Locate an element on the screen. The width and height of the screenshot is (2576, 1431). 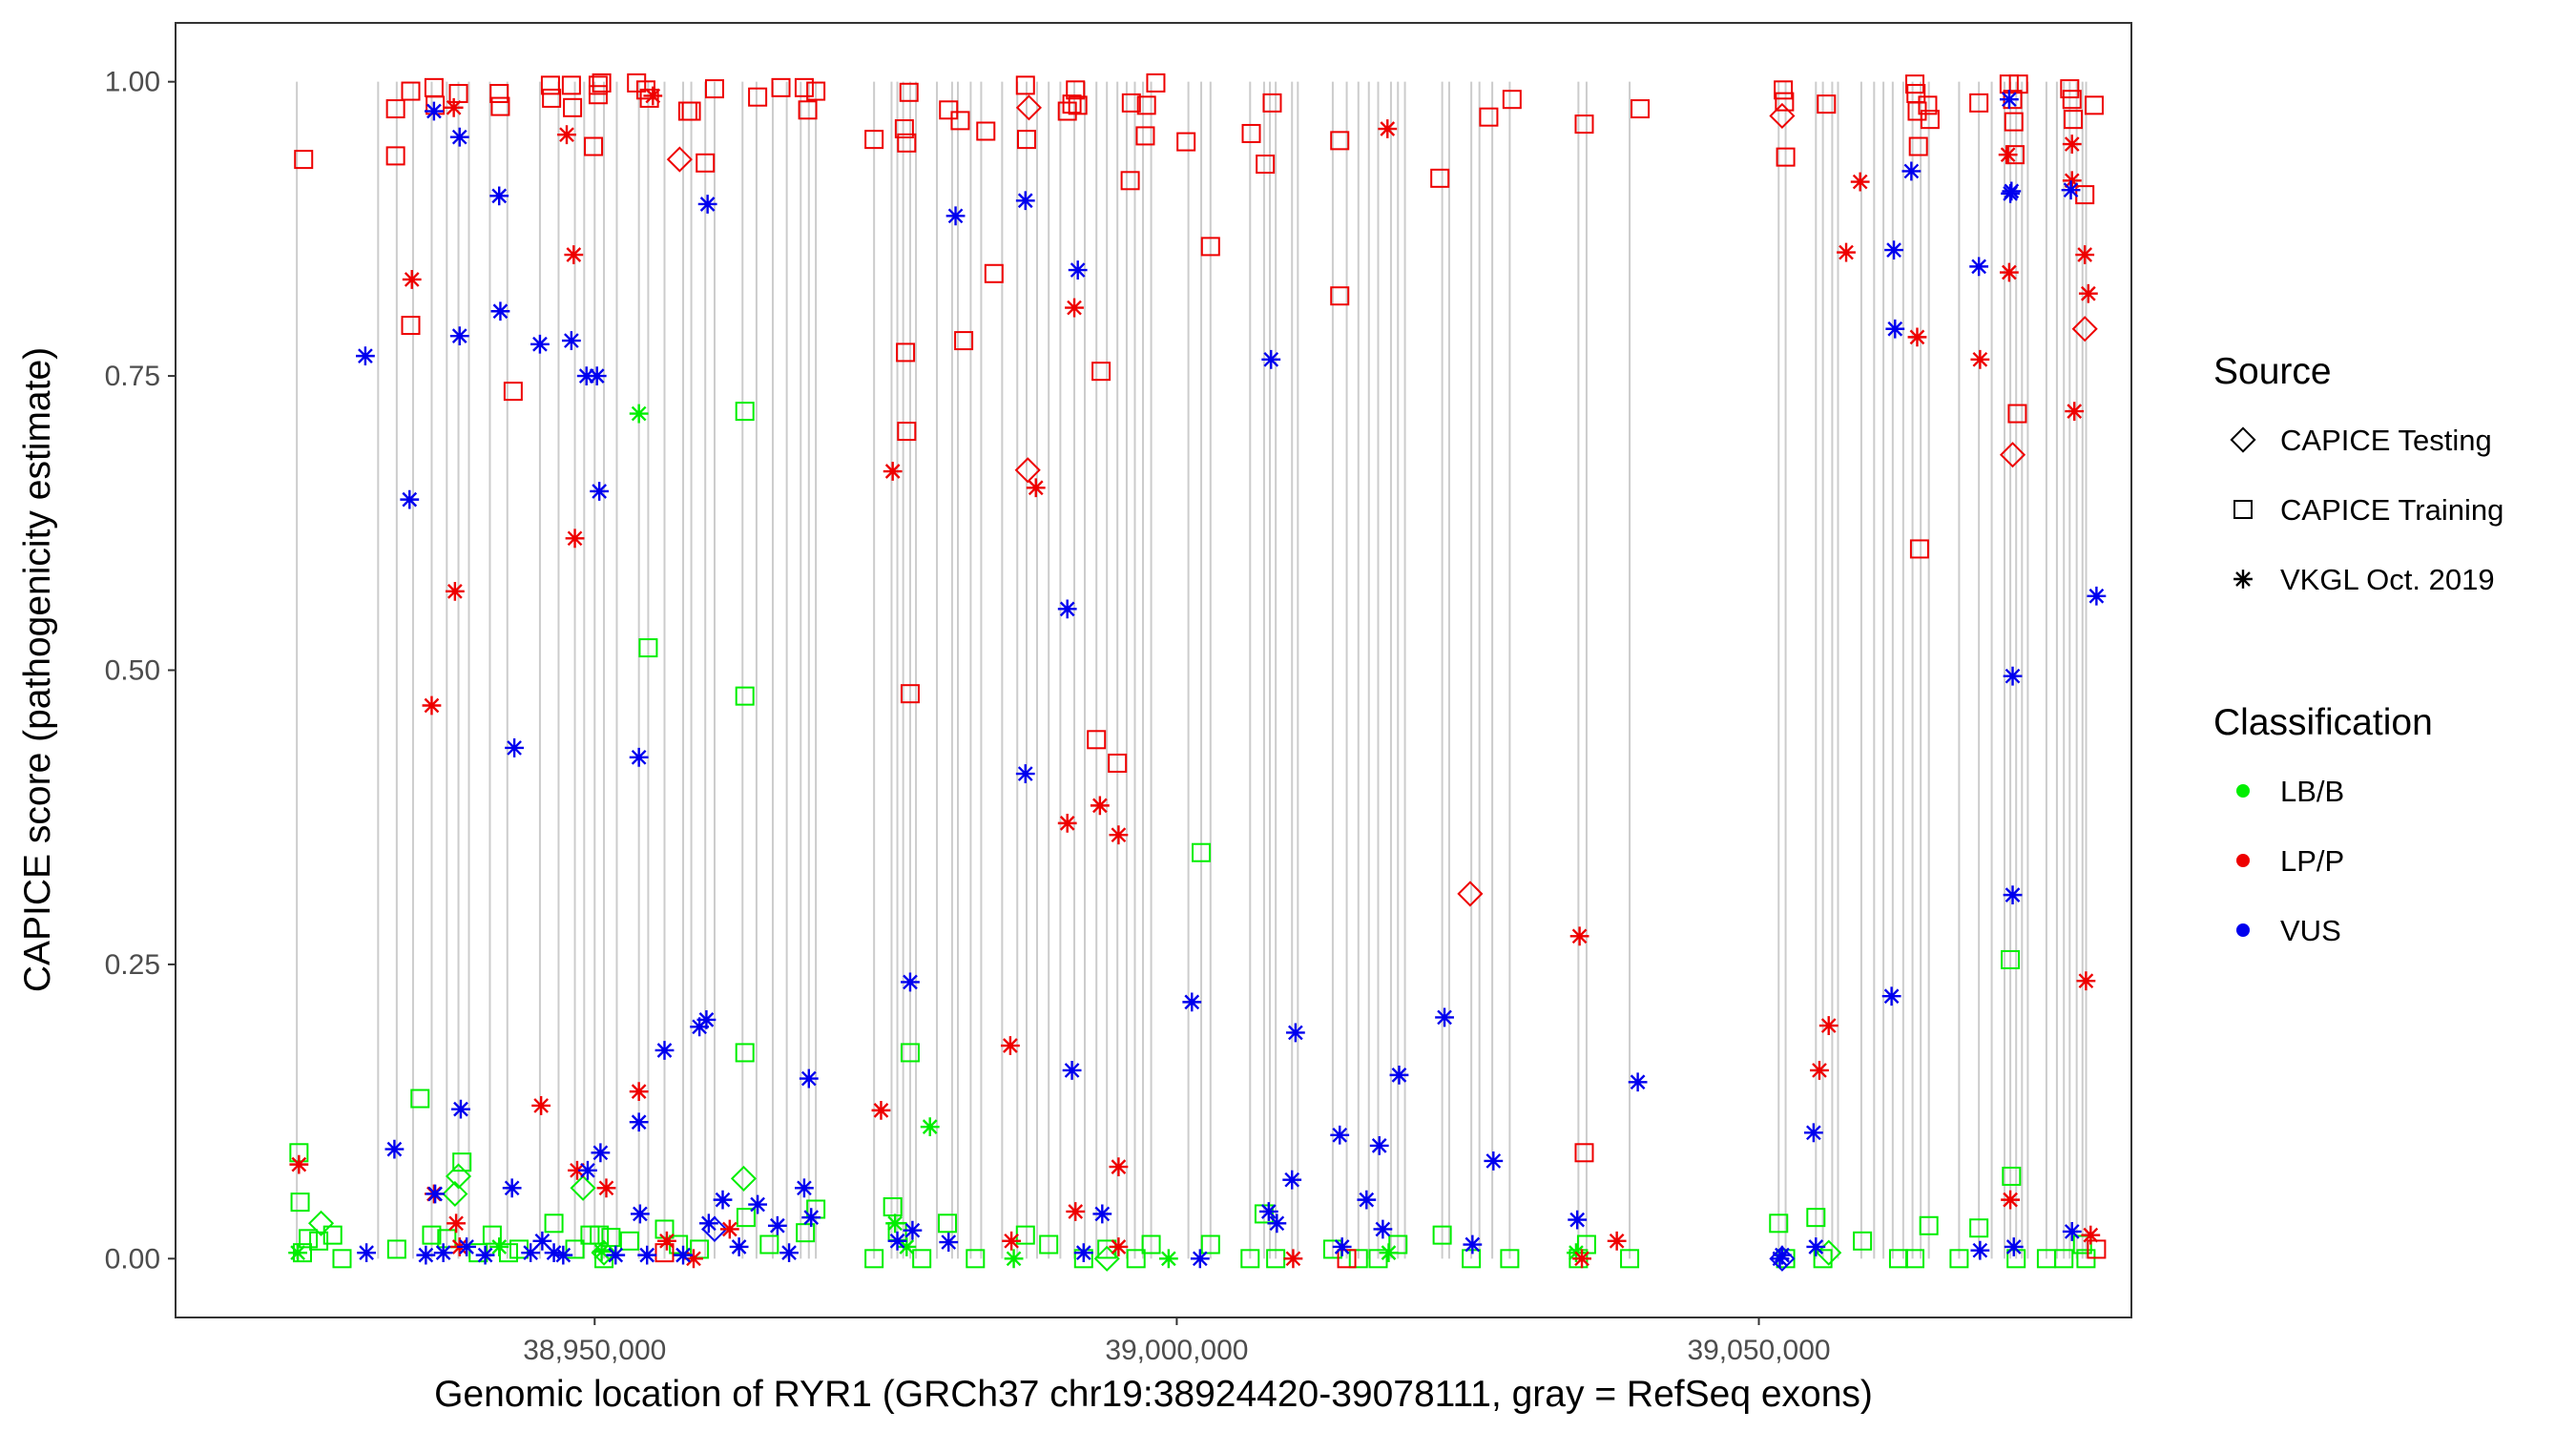
legend-key-square is located at coordinates (2243, 509).